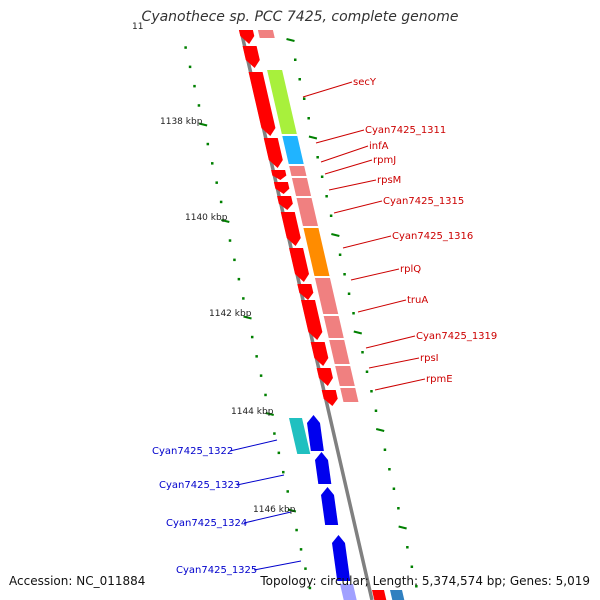 This screenshot has width=600, height=600. Describe the element at coordinates (379, 595) in the screenshot. I see `forward-gene-partial` at that location.